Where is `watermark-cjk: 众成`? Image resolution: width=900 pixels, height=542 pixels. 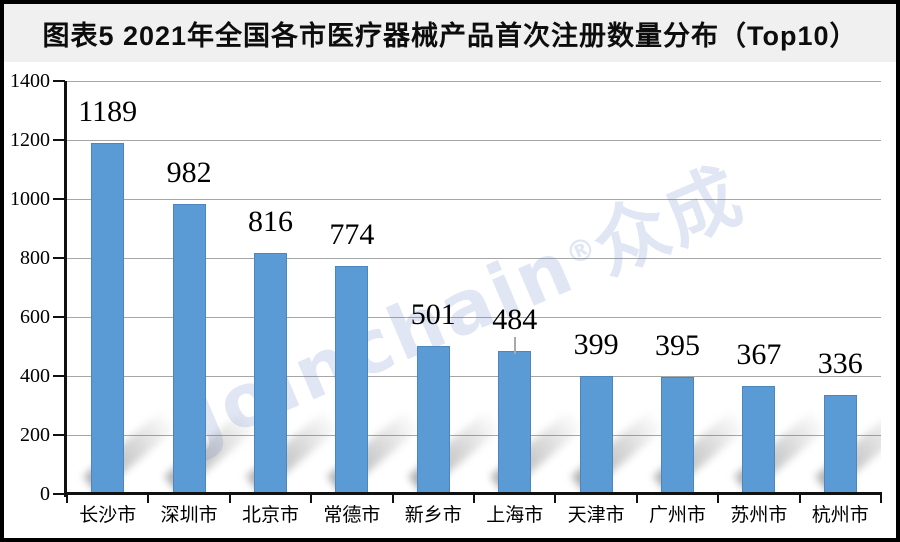
watermark-cjk: 众成 is located at coordinates (668, 221).